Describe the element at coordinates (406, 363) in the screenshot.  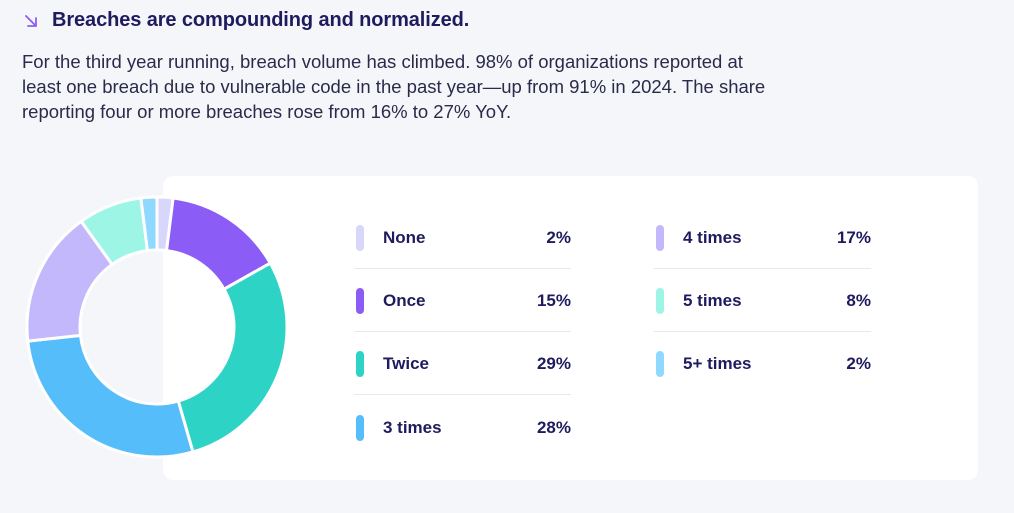
I see `legend-label: Twice` at that location.